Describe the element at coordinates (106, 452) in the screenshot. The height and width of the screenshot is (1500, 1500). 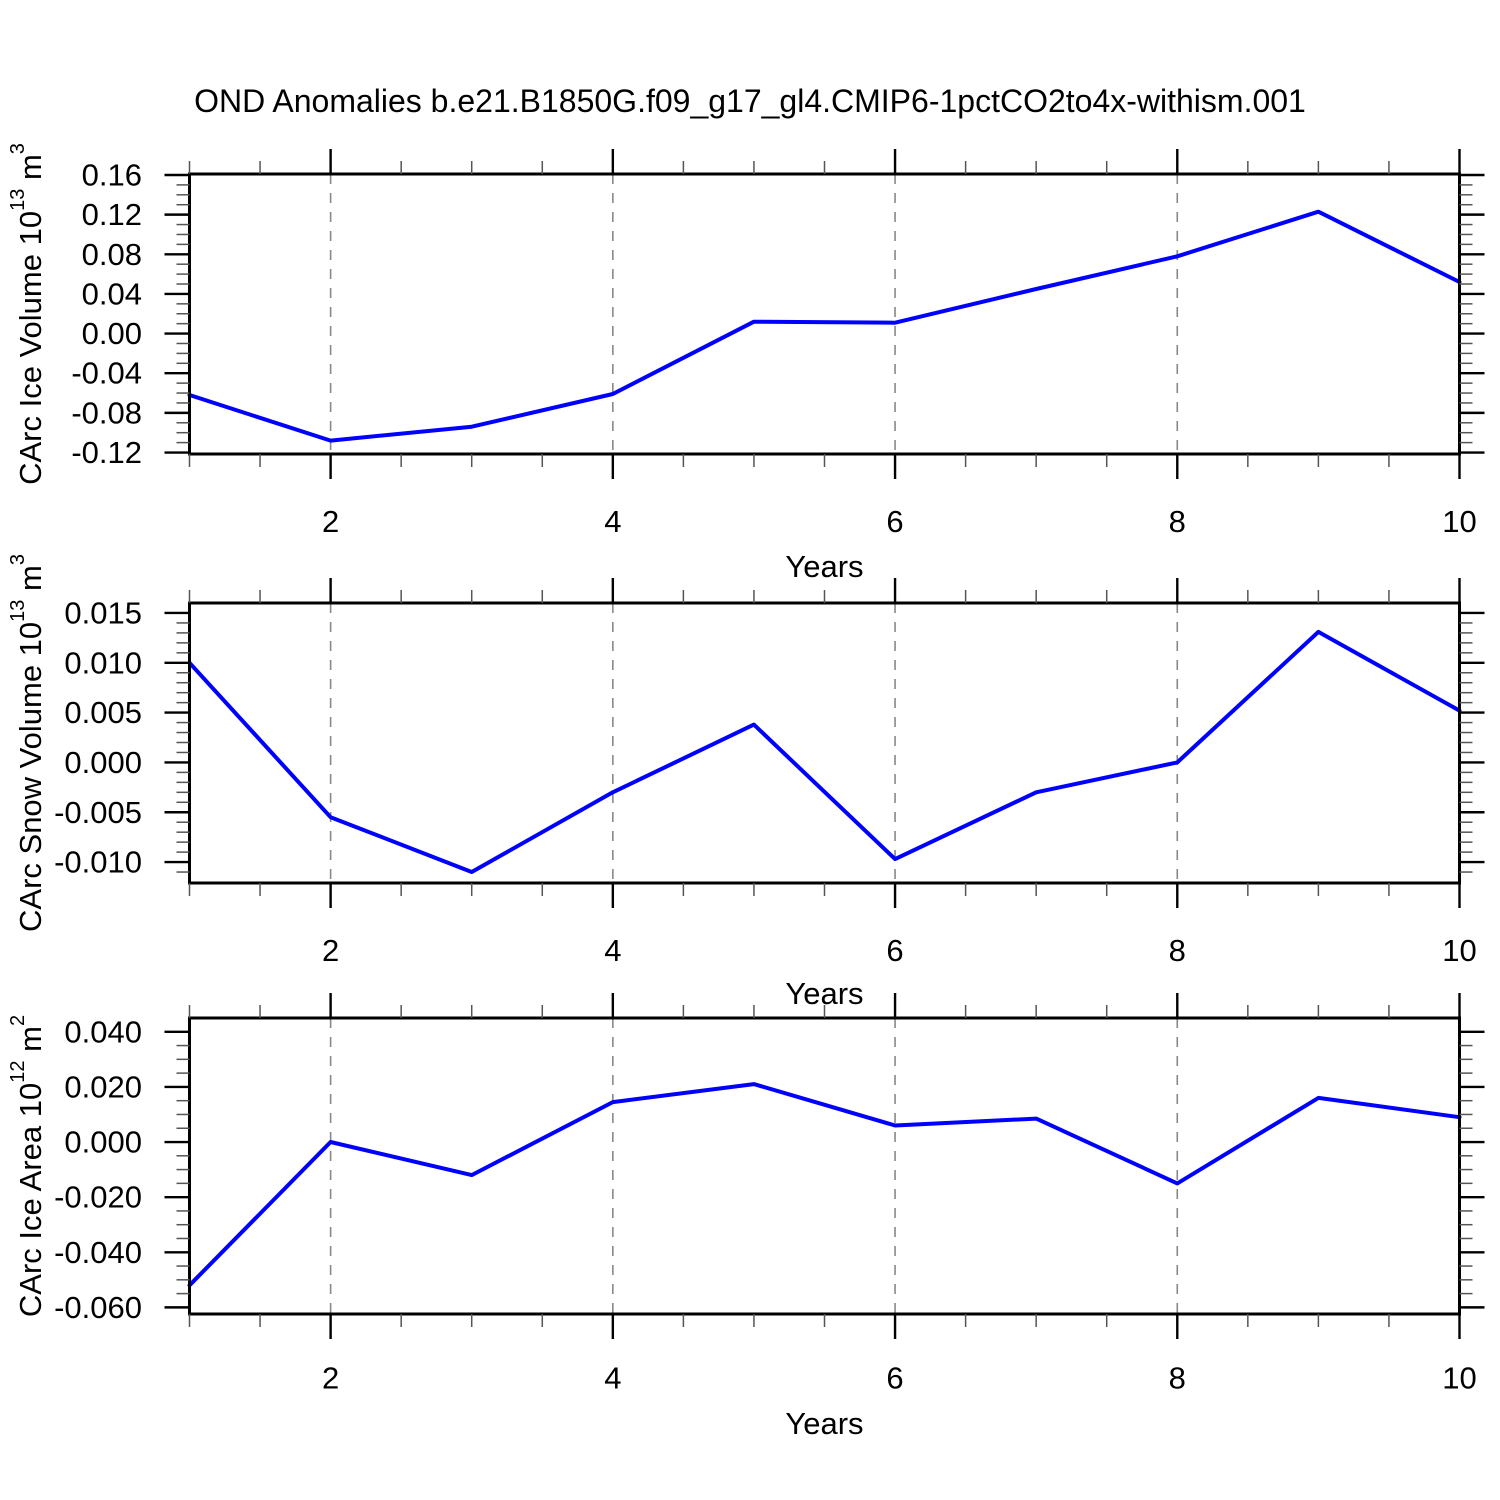
I see `y-tick-label: -0.12` at that location.